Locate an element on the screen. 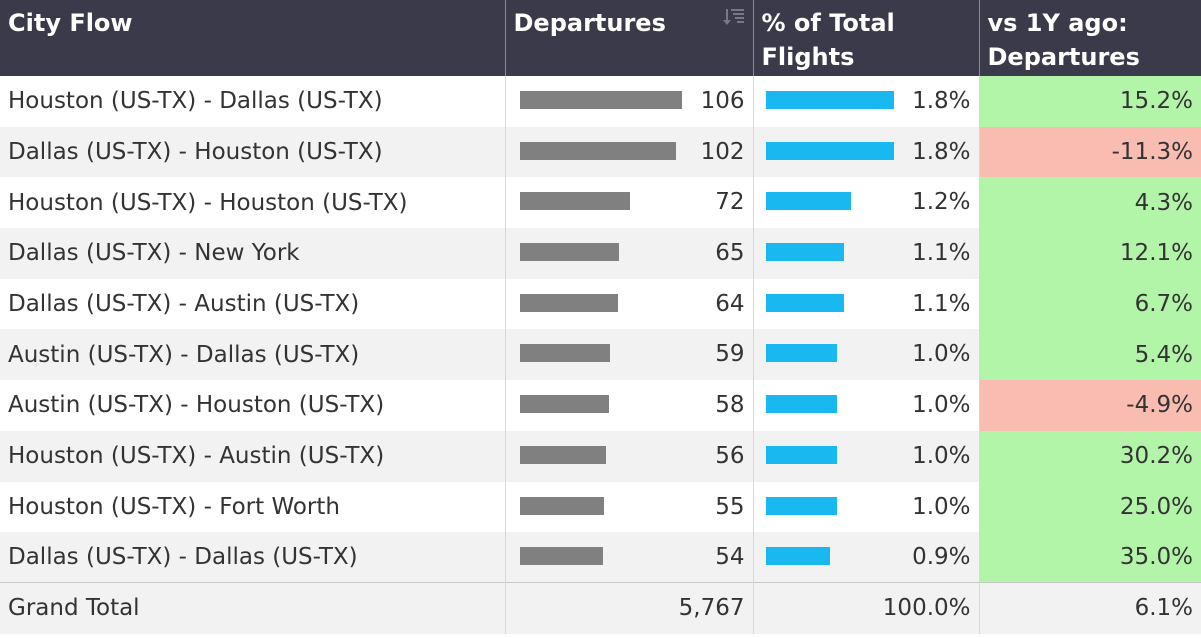 The height and width of the screenshot is (638, 1201). yoy-change-cell: 5.4% is located at coordinates (1090, 355).